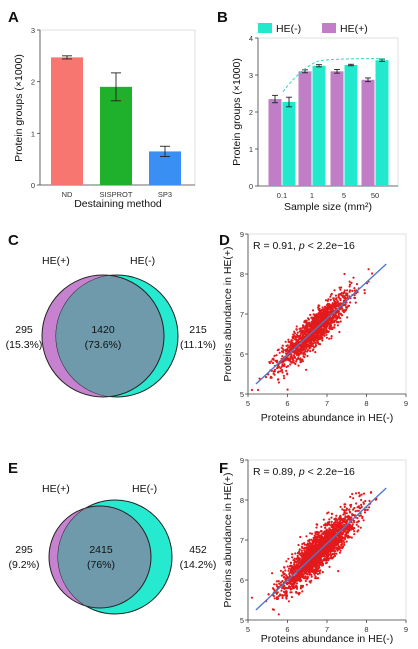  I want to click on y-tick-d-8: 8, so click(242, 274).